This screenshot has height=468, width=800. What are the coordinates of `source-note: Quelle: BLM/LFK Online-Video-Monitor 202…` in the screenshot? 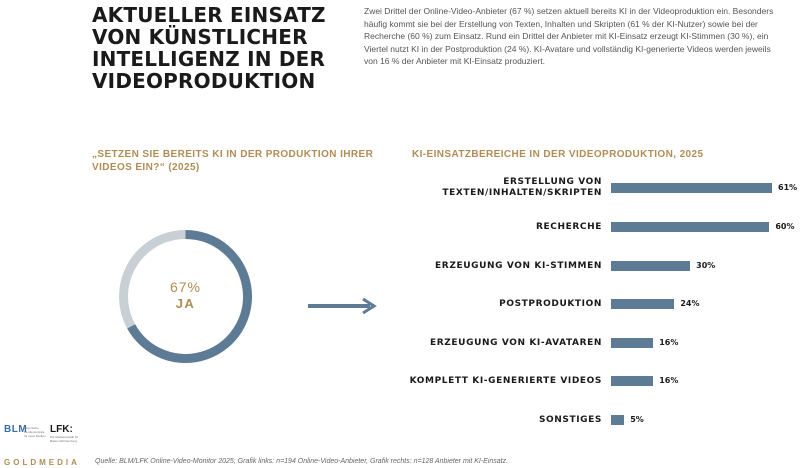 It's located at (302, 461).